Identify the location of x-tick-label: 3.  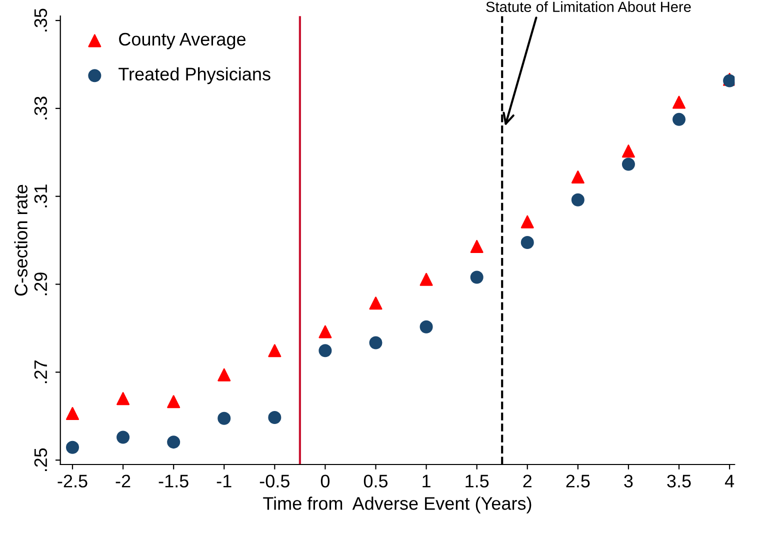
(628, 481).